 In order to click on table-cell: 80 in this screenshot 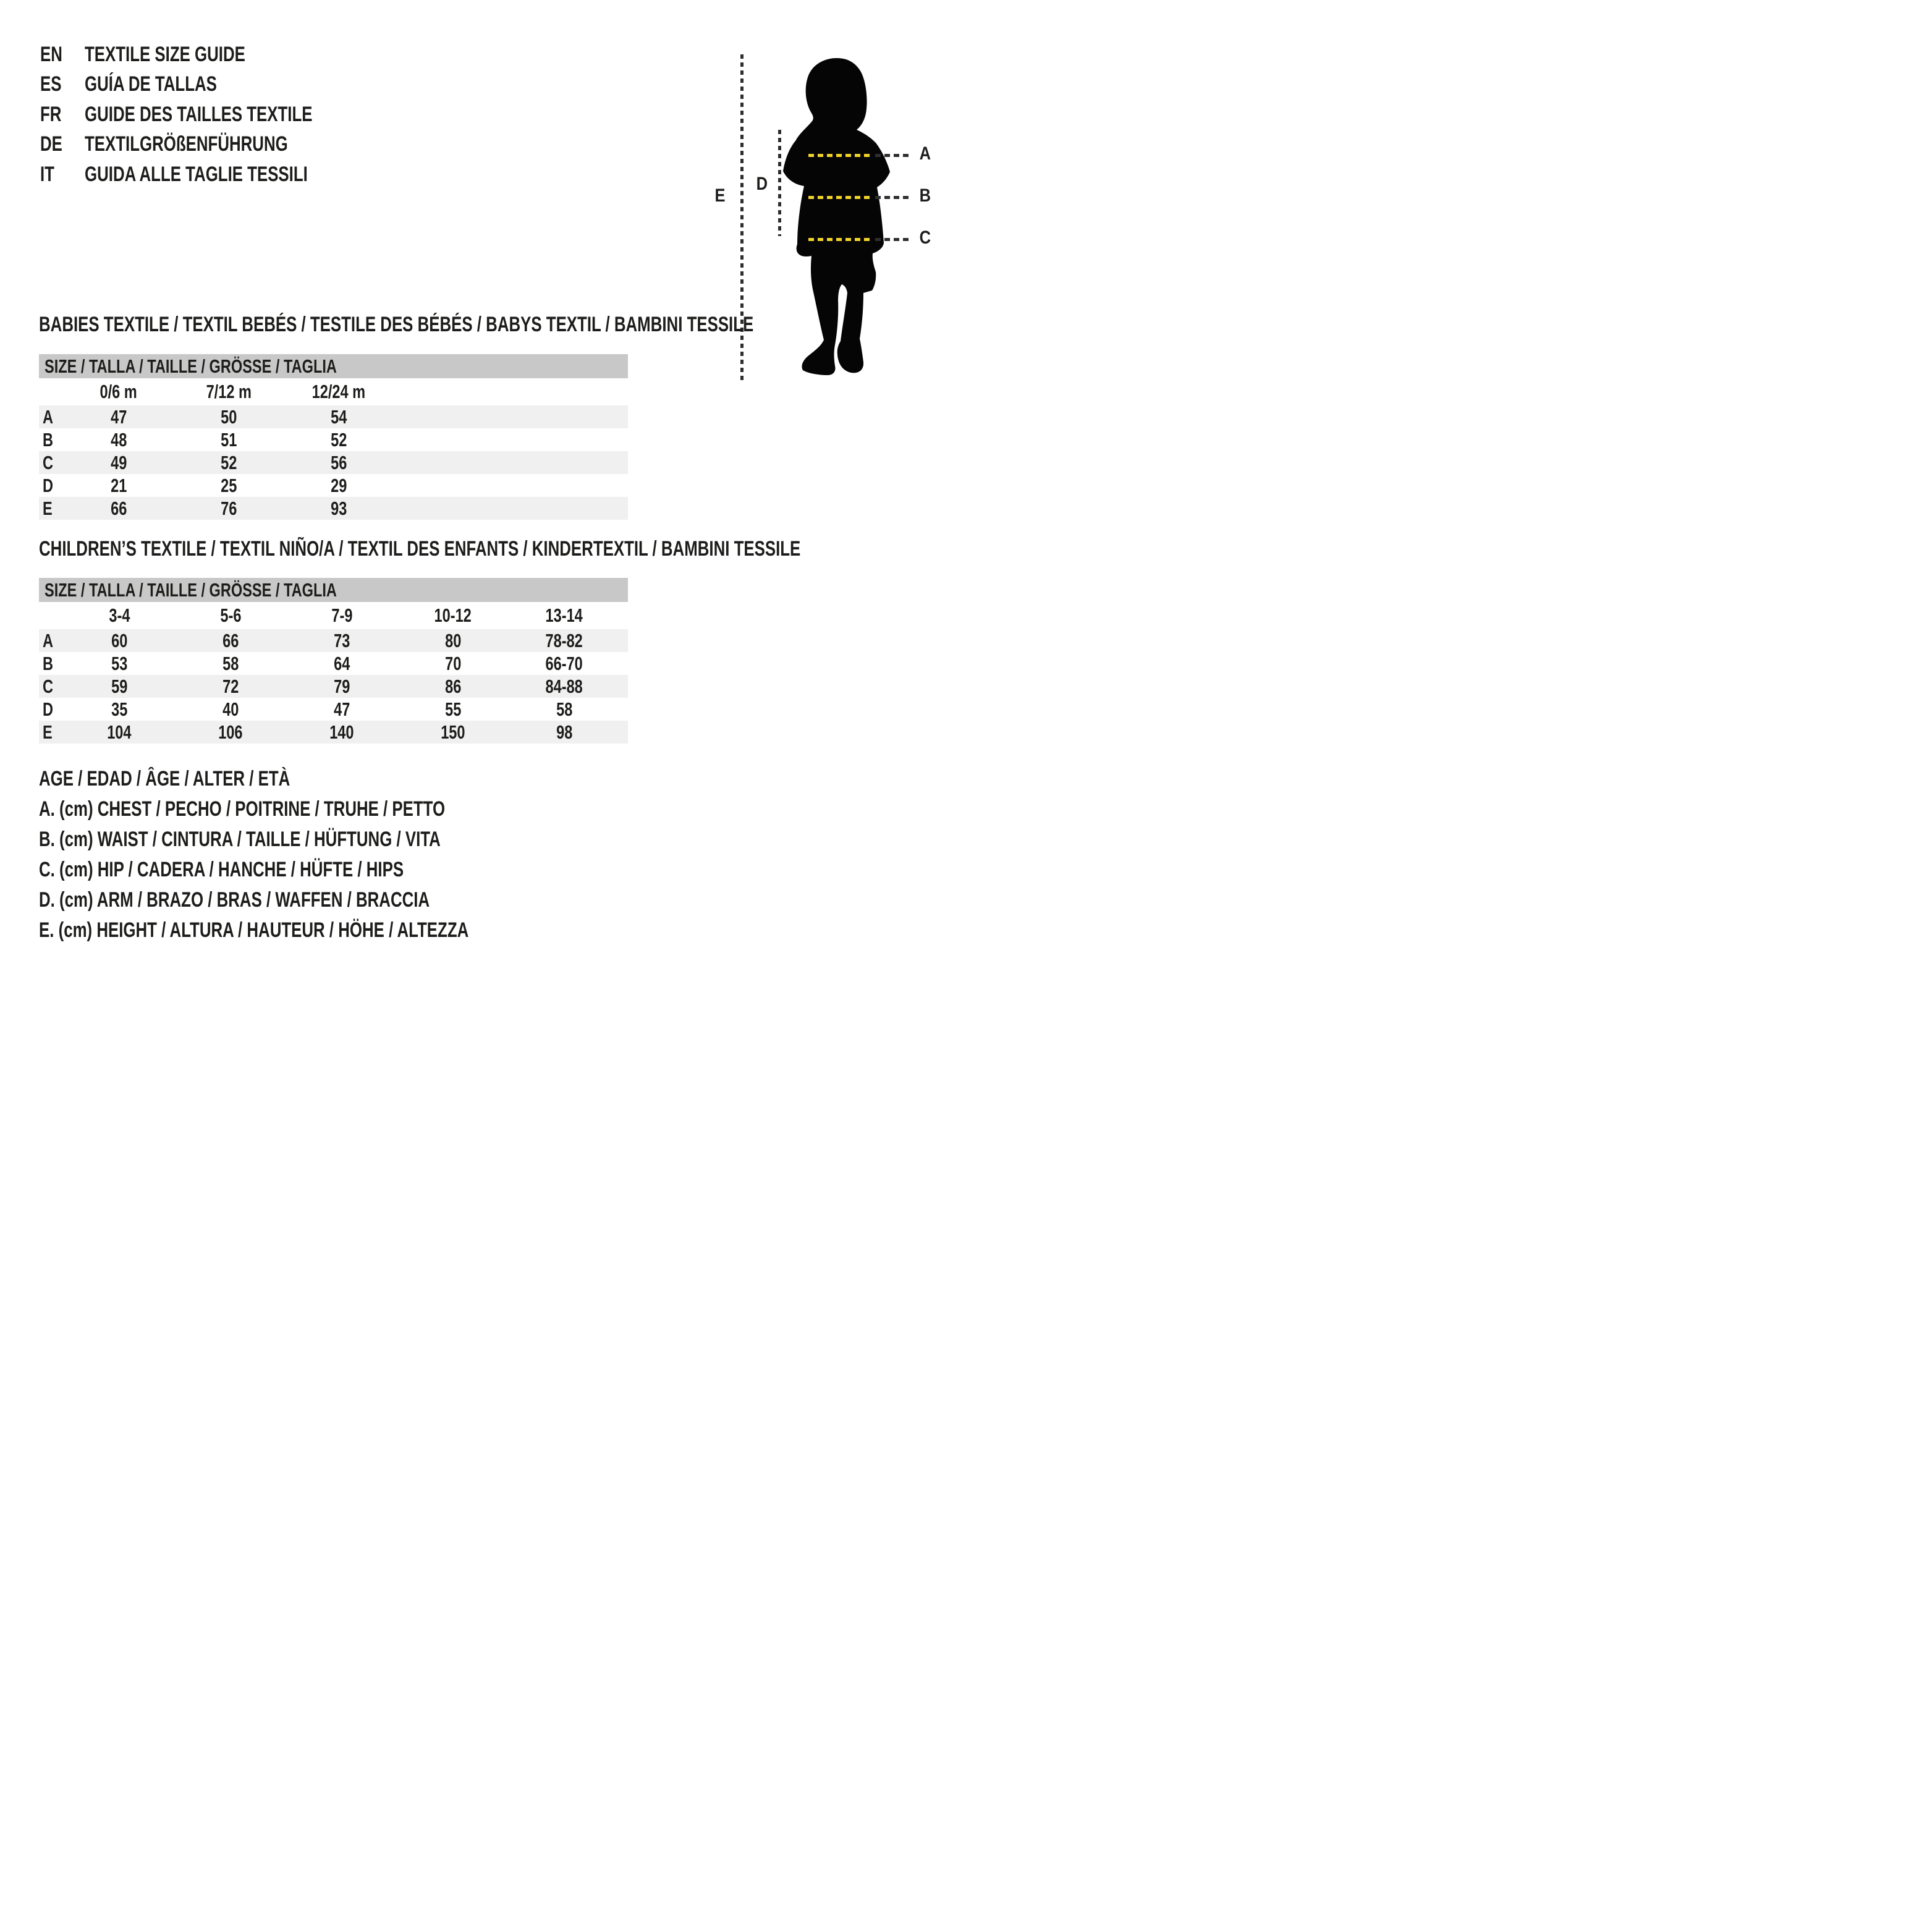, I will do `click(453, 640)`.